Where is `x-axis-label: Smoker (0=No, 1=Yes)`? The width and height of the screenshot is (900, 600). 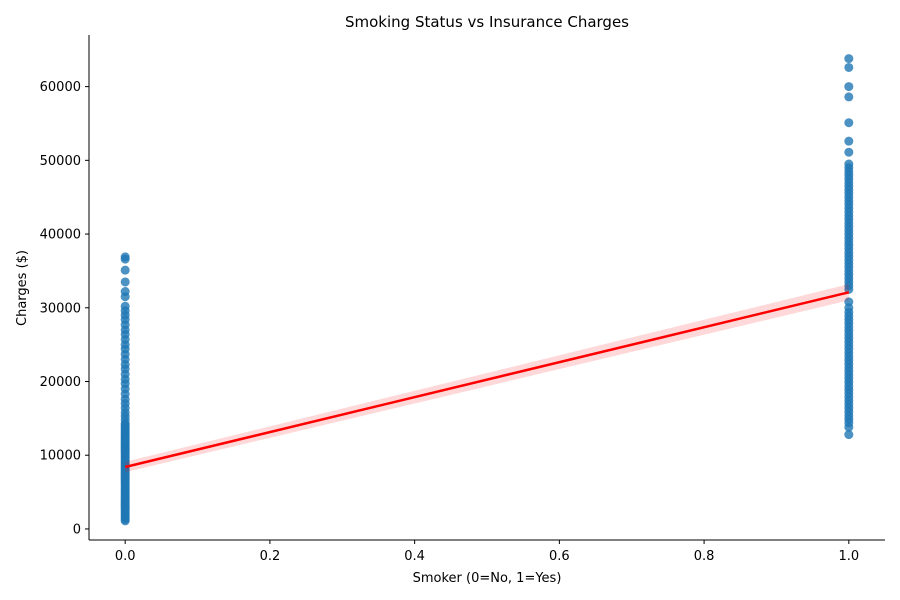
x-axis-label: Smoker (0=No, 1=Yes) is located at coordinates (487, 578).